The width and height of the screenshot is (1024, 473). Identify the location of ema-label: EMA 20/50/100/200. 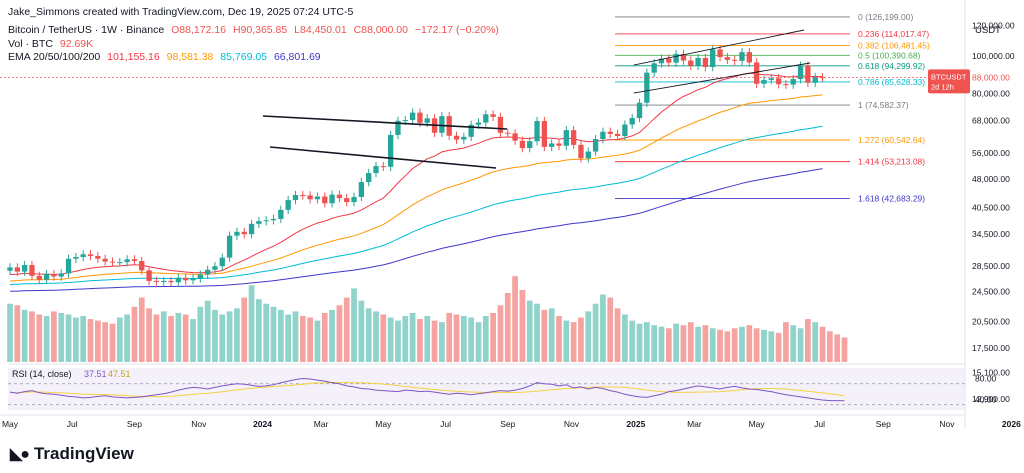
(54, 57).